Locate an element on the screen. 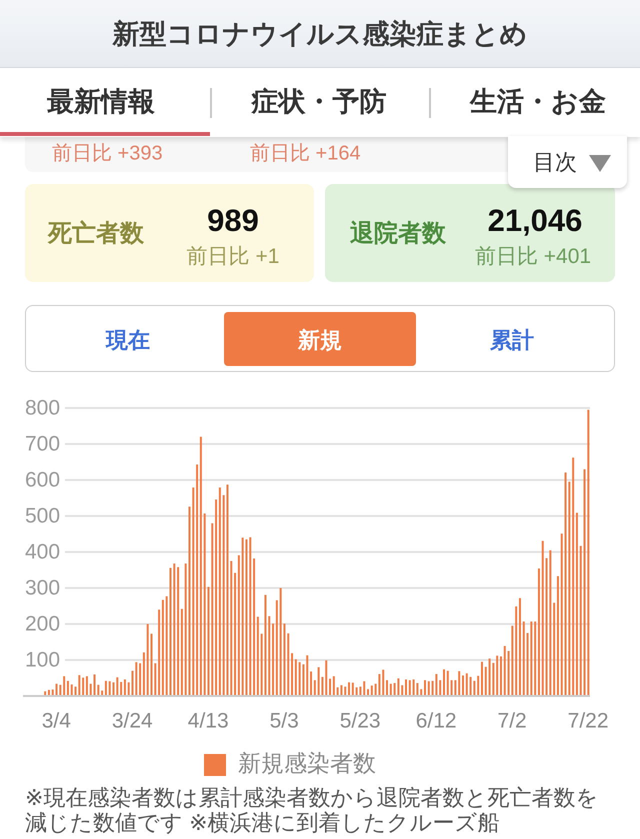 The width and height of the screenshot is (640, 839). legend-label: 新規感染者数 is located at coordinates (307, 763).